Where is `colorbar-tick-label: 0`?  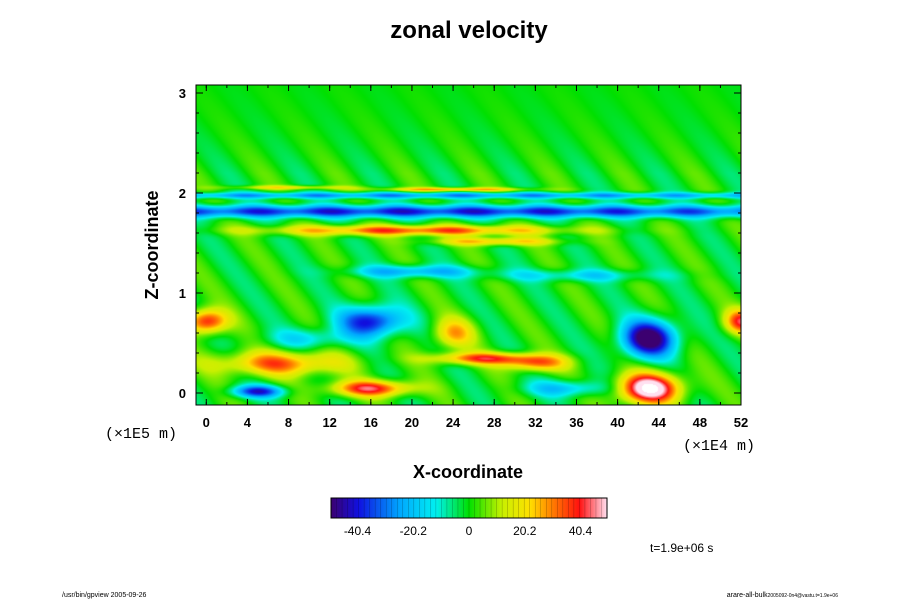 colorbar-tick-label: 0 is located at coordinates (469, 531).